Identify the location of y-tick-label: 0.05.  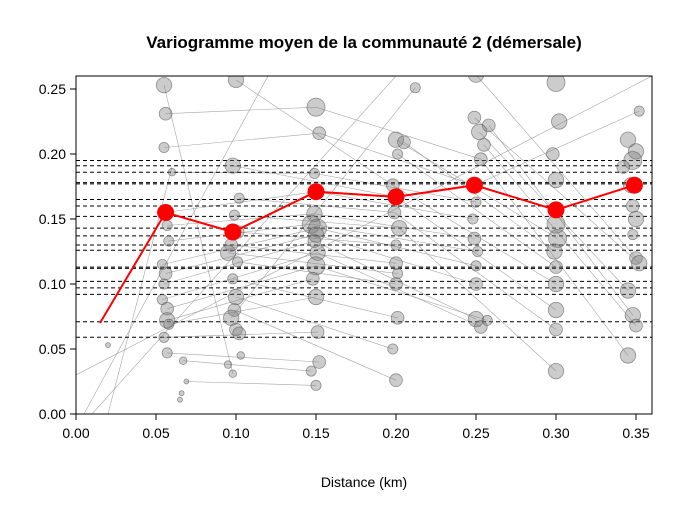
(52, 349).